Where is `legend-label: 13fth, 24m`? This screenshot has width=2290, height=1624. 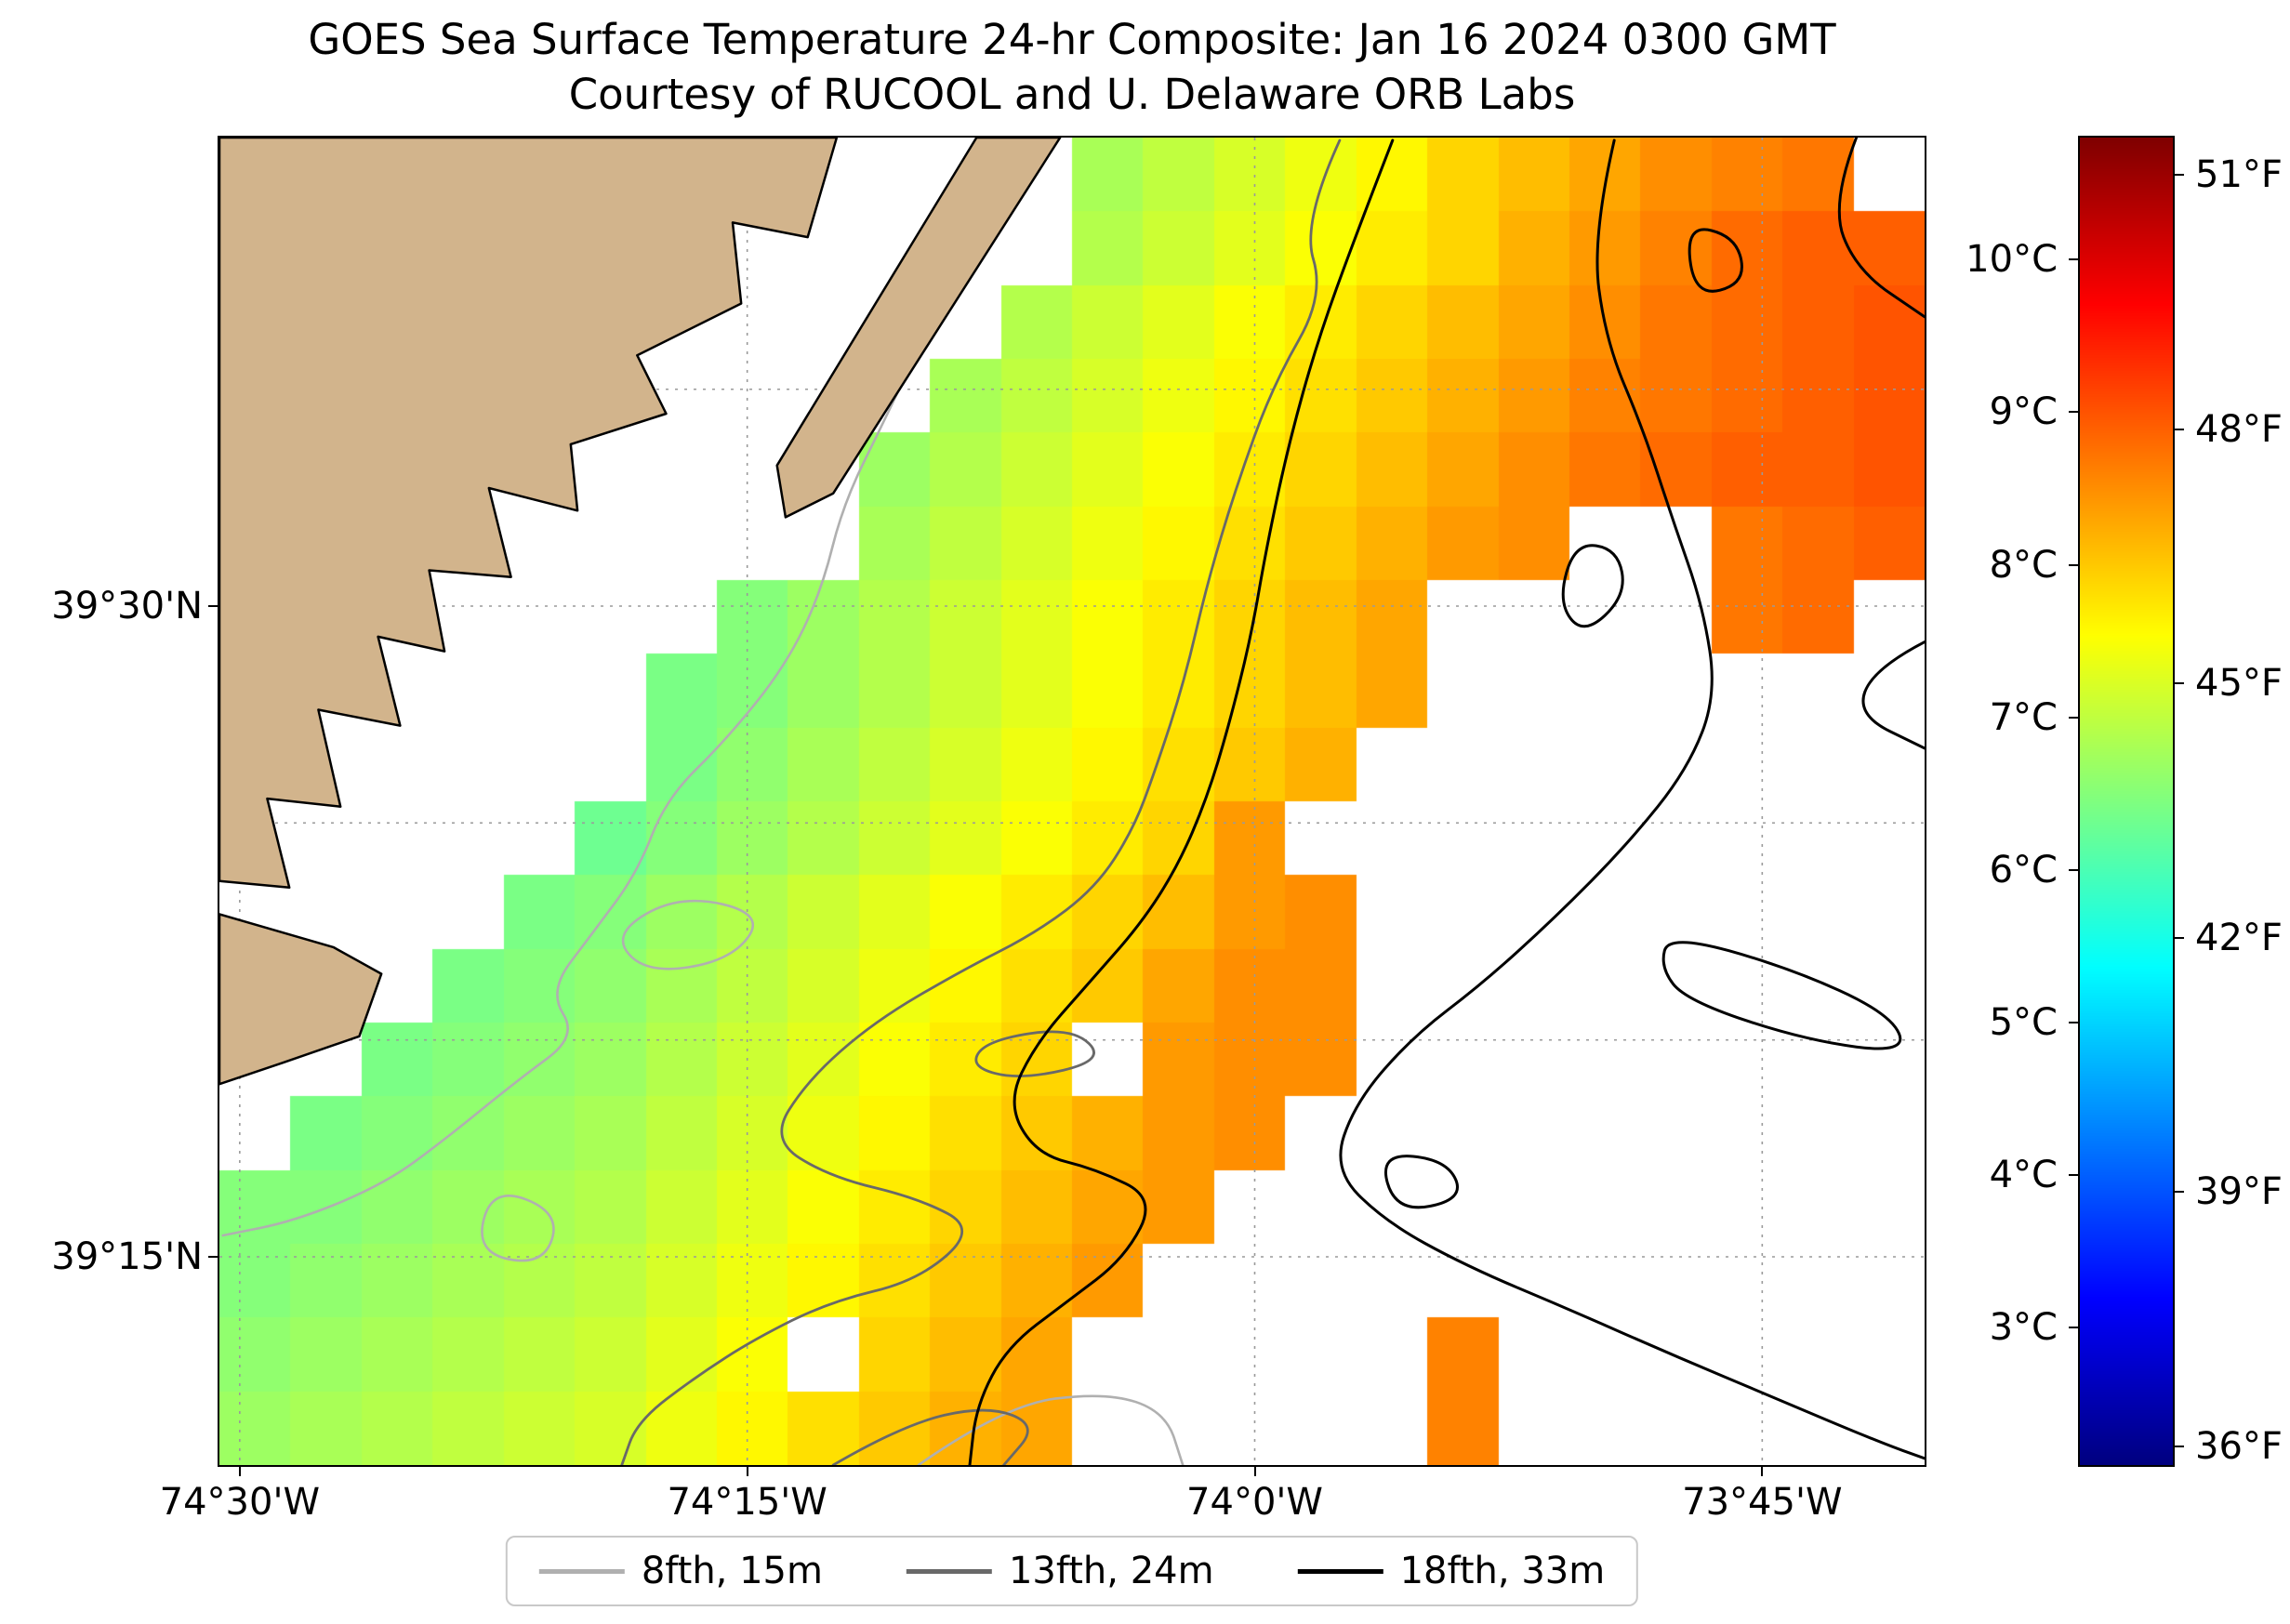 legend-label: 13fth, 24m is located at coordinates (1111, 1571).